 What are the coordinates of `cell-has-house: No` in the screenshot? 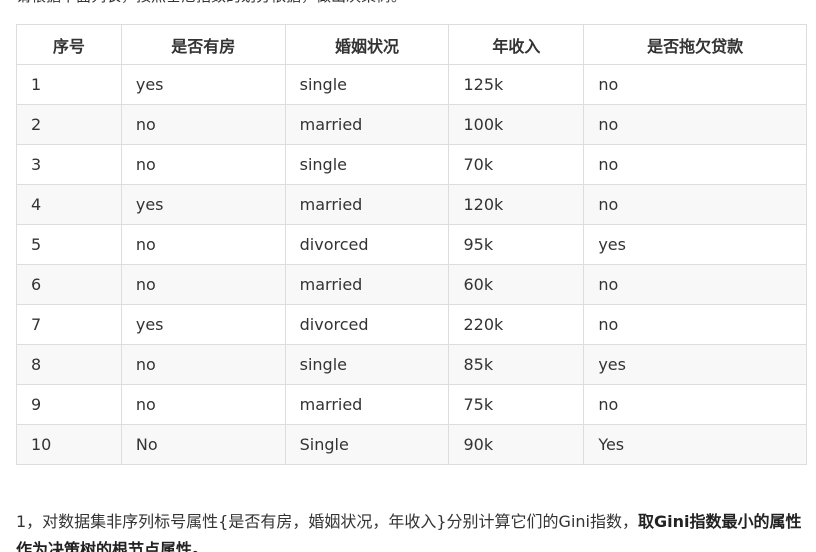 It's located at (203, 444).